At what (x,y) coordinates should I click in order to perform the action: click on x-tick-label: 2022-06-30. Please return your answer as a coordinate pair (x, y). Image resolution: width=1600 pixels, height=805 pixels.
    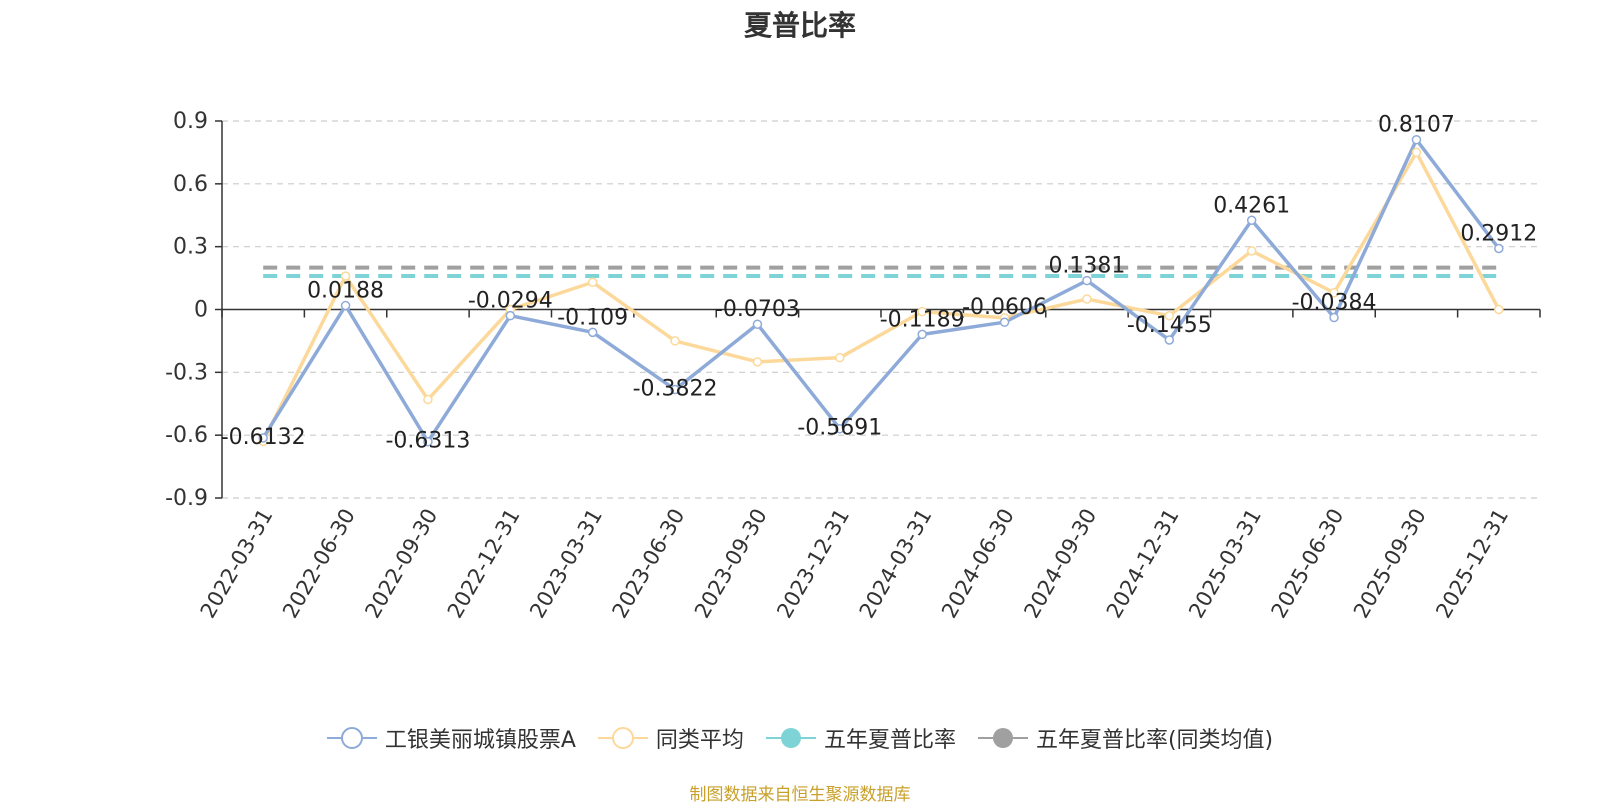
    Looking at the image, I should click on (319, 564).